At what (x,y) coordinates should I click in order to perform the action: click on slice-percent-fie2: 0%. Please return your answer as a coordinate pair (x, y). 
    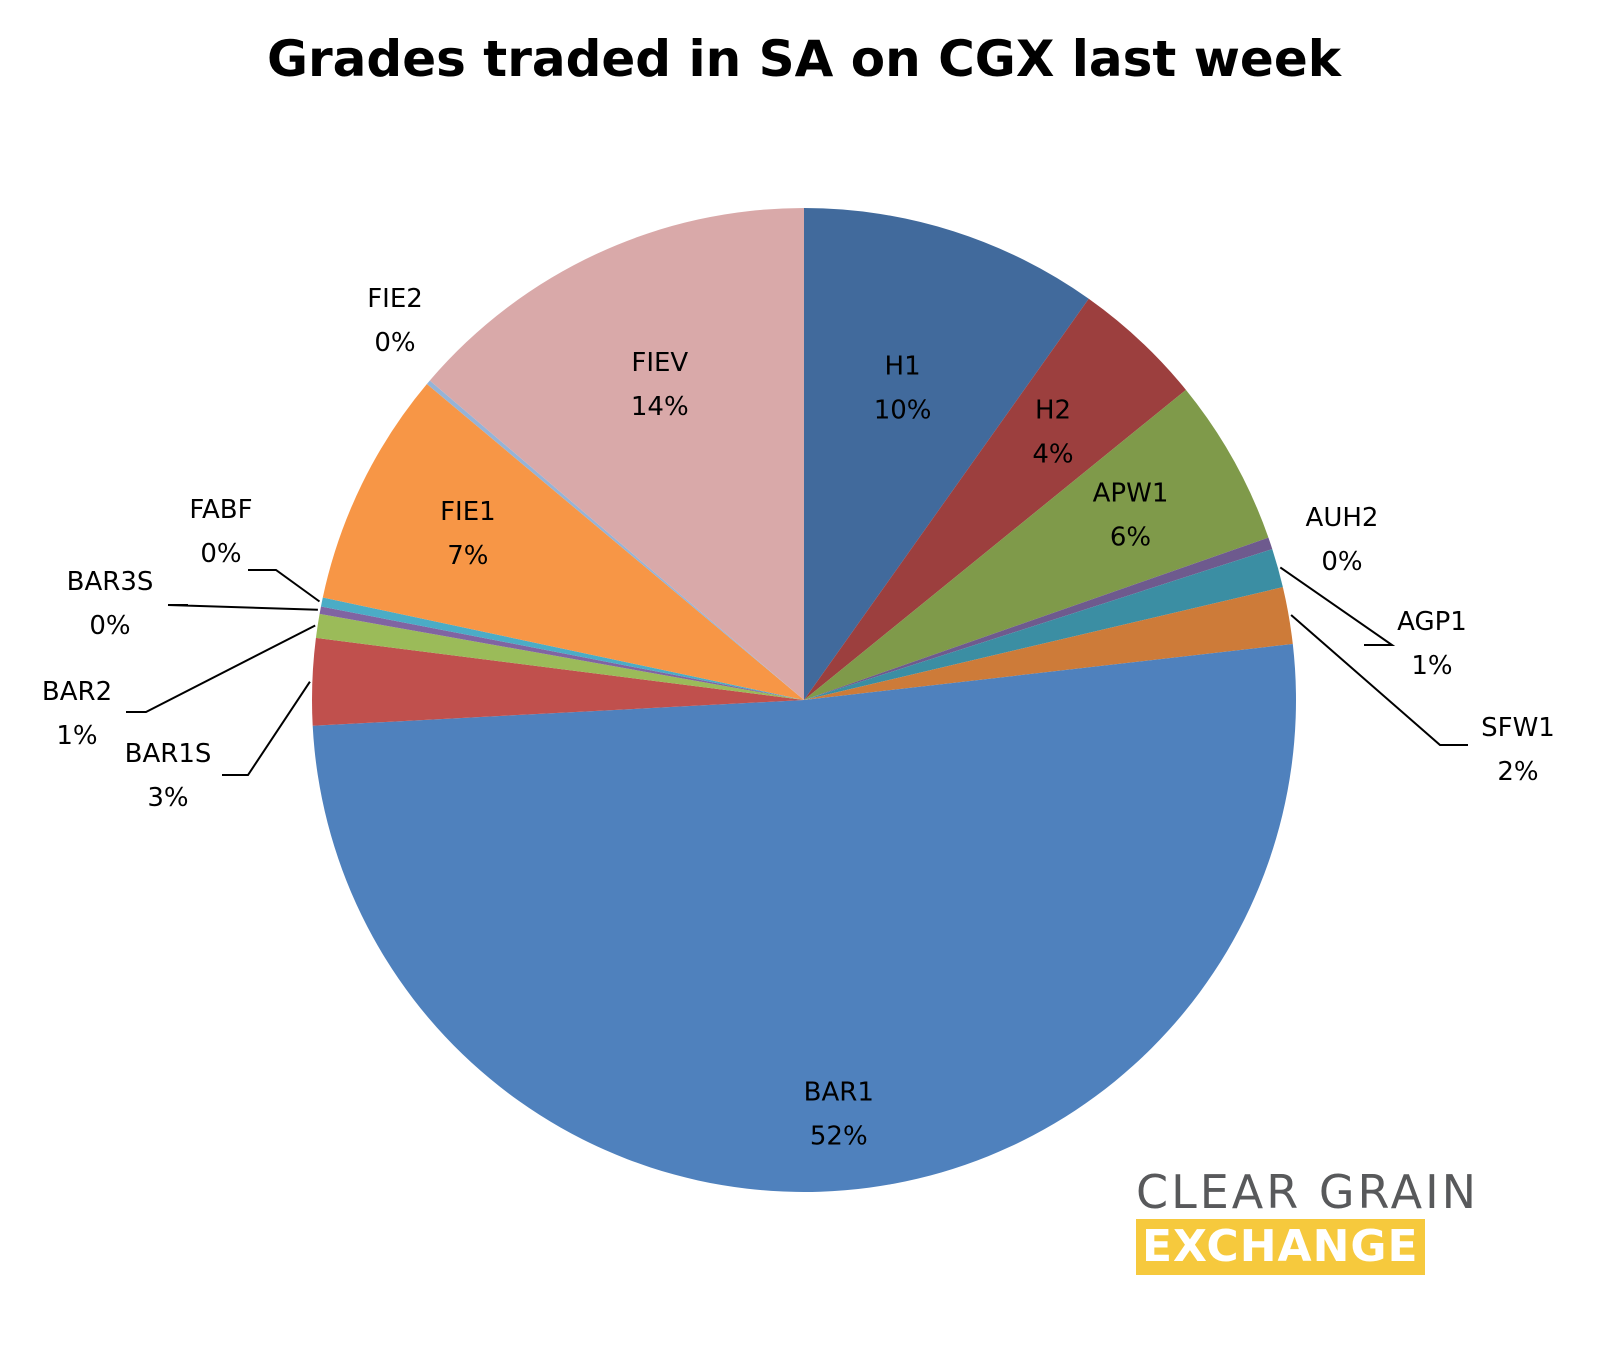
    Looking at the image, I should click on (394, 343).